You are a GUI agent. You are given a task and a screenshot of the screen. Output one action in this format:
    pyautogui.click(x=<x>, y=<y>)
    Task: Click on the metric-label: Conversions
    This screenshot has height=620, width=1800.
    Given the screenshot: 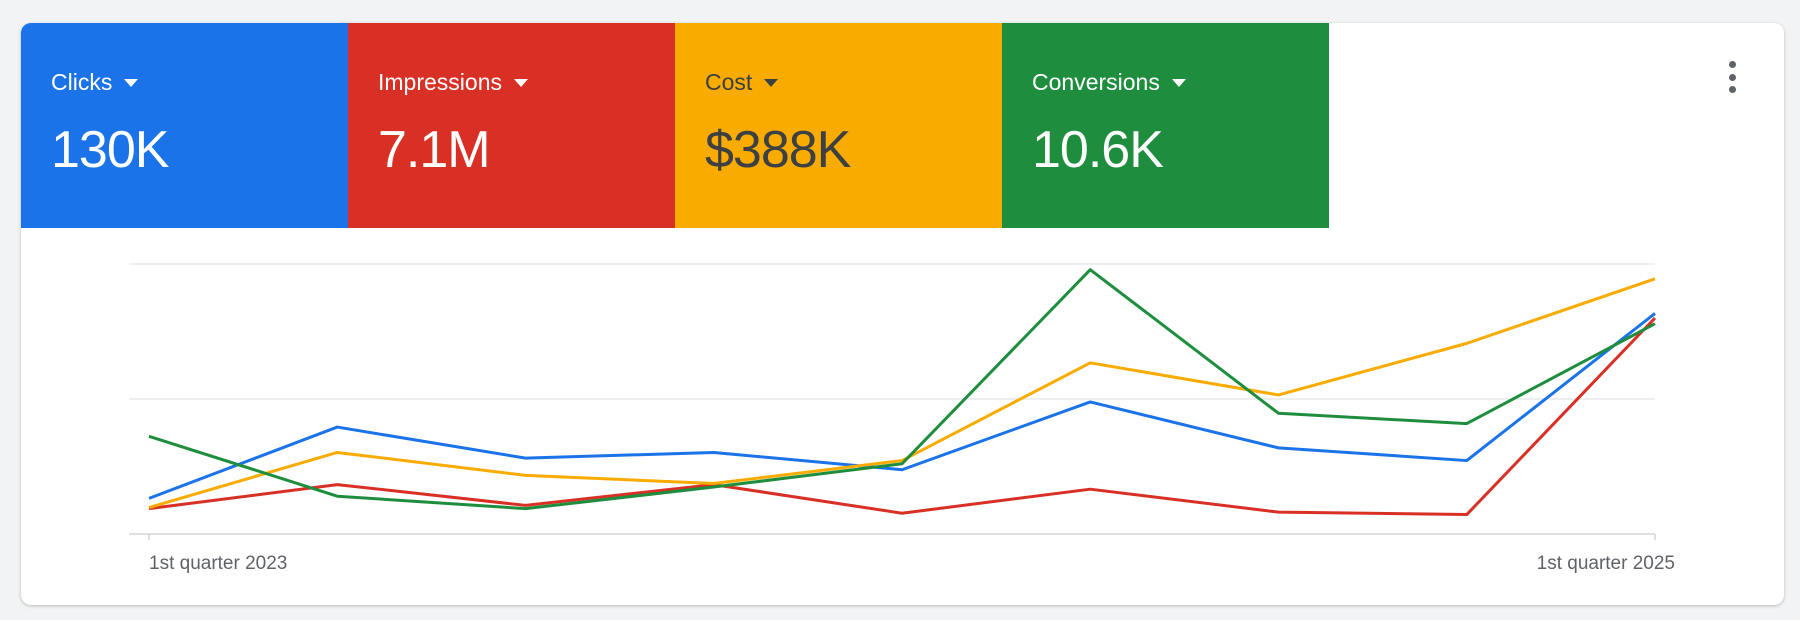 What is the action you would take?
    pyautogui.click(x=1096, y=82)
    